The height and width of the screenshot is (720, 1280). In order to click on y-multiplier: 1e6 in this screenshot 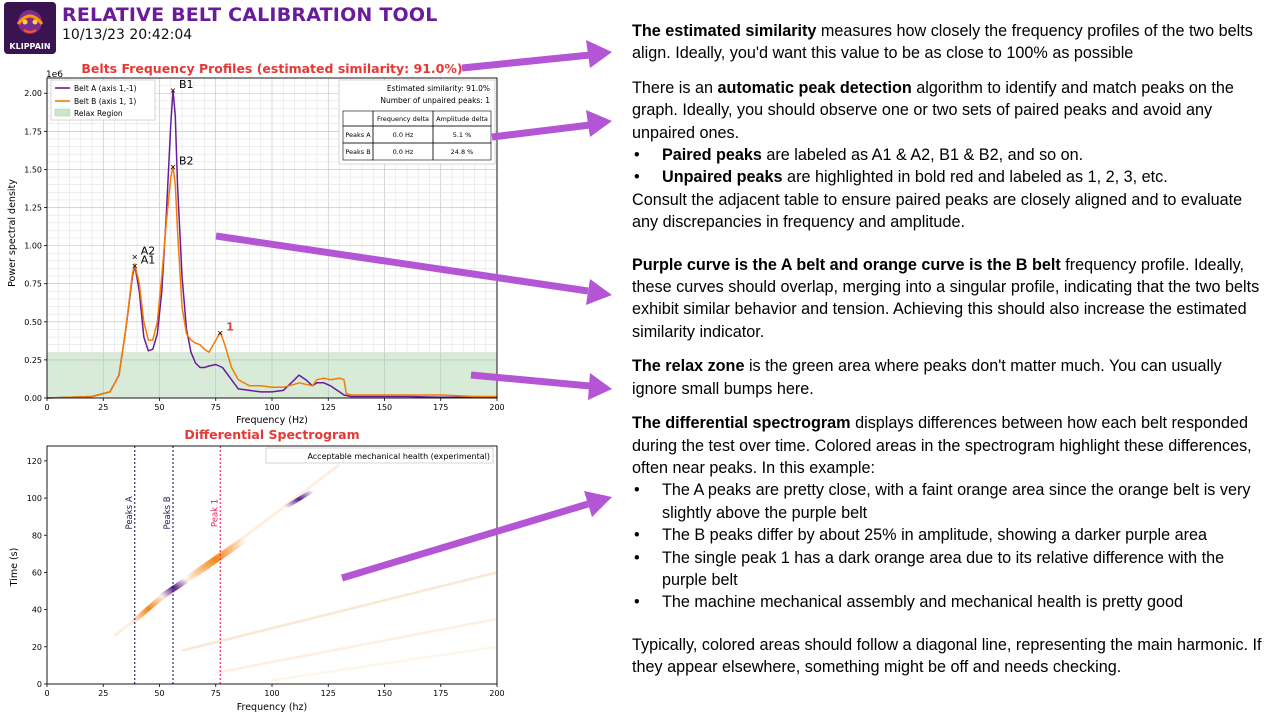, I will do `click(54, 75)`.